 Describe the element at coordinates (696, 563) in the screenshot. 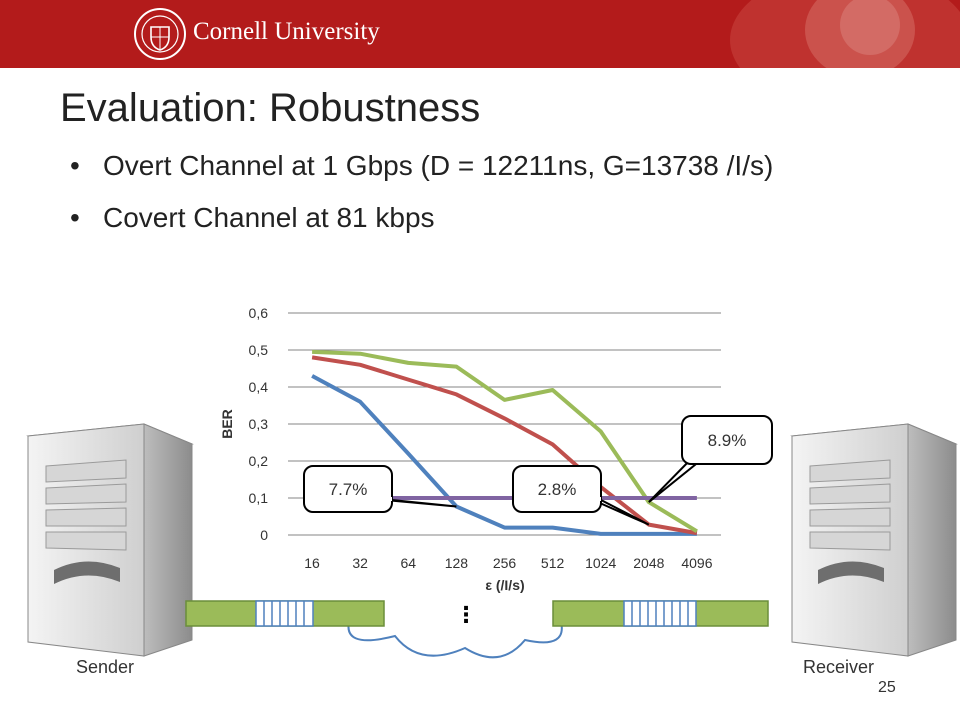

I see `x-tick-label: 4096` at that location.